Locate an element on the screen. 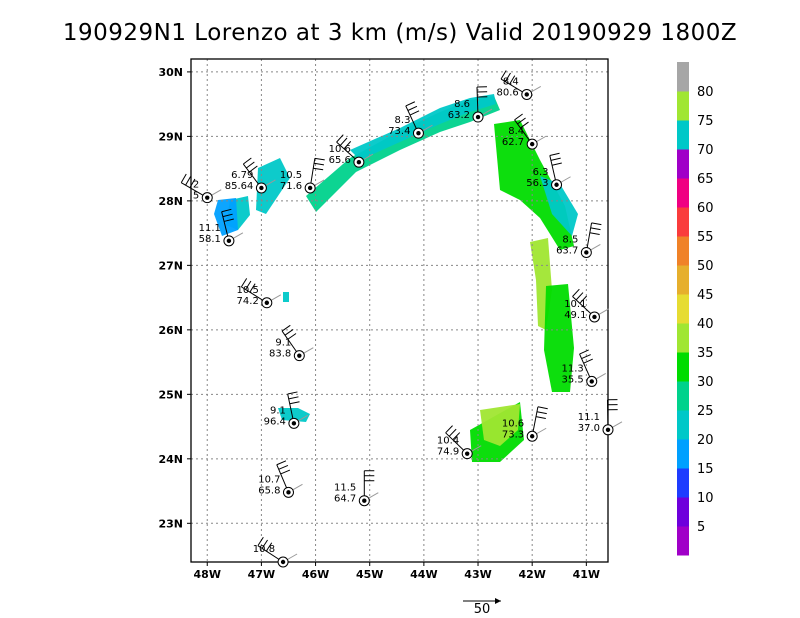  x-tick-label: 47W is located at coordinates (261, 574).